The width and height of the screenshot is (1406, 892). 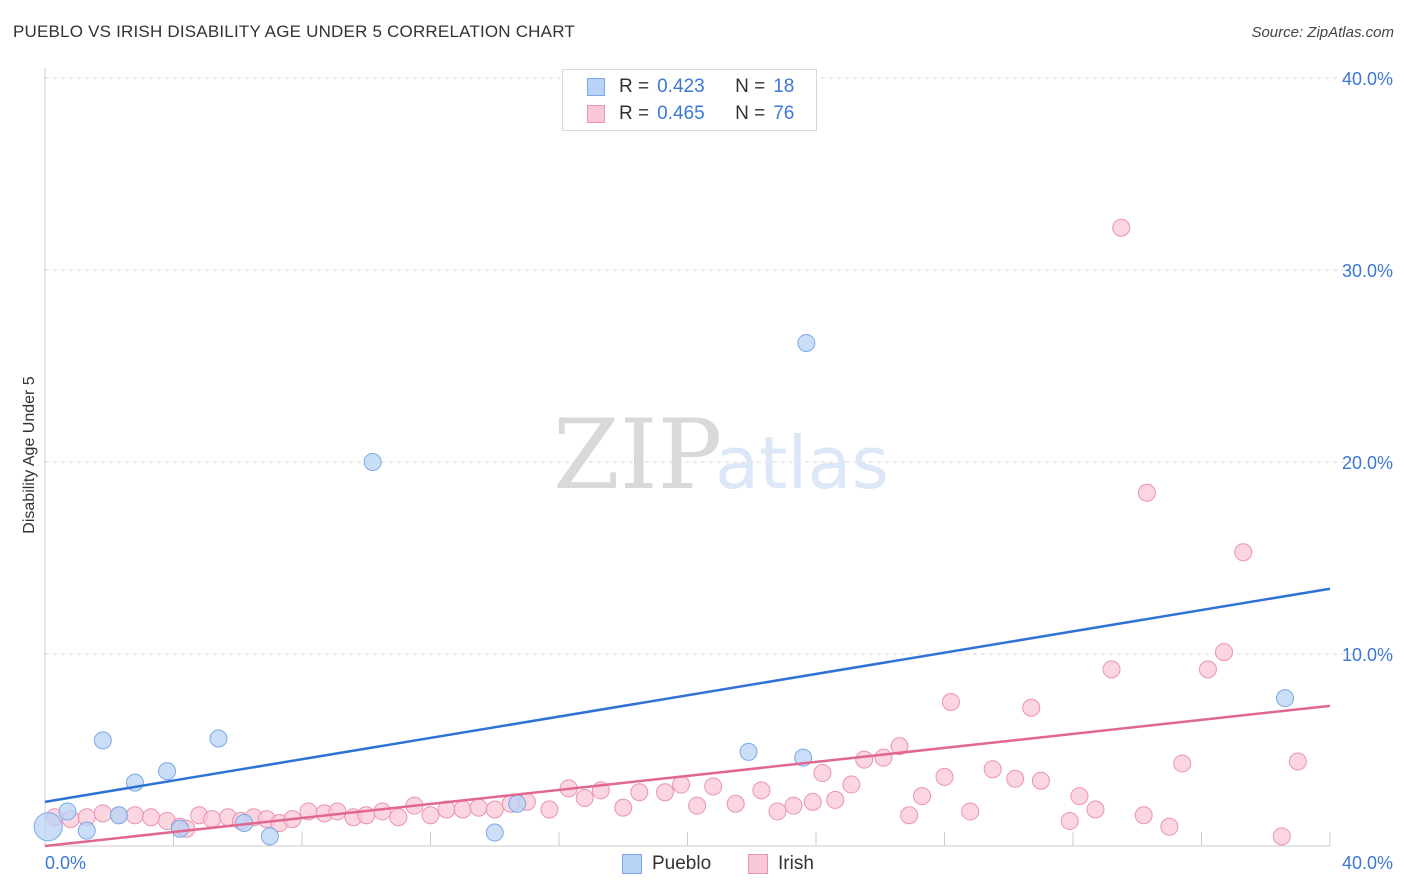 What do you see at coordinates (596, 114) in the screenshot?
I see `irish-swatch` at bounding box center [596, 114].